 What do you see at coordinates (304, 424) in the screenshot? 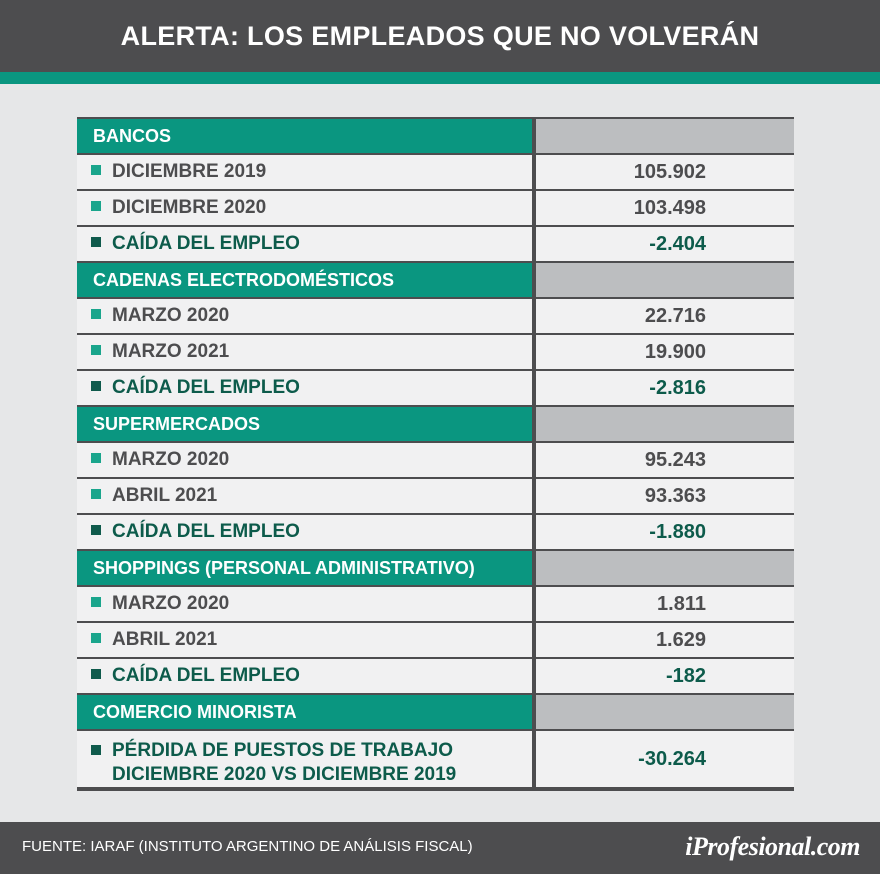
I see `section-title: SUPERMERCADOS` at bounding box center [304, 424].